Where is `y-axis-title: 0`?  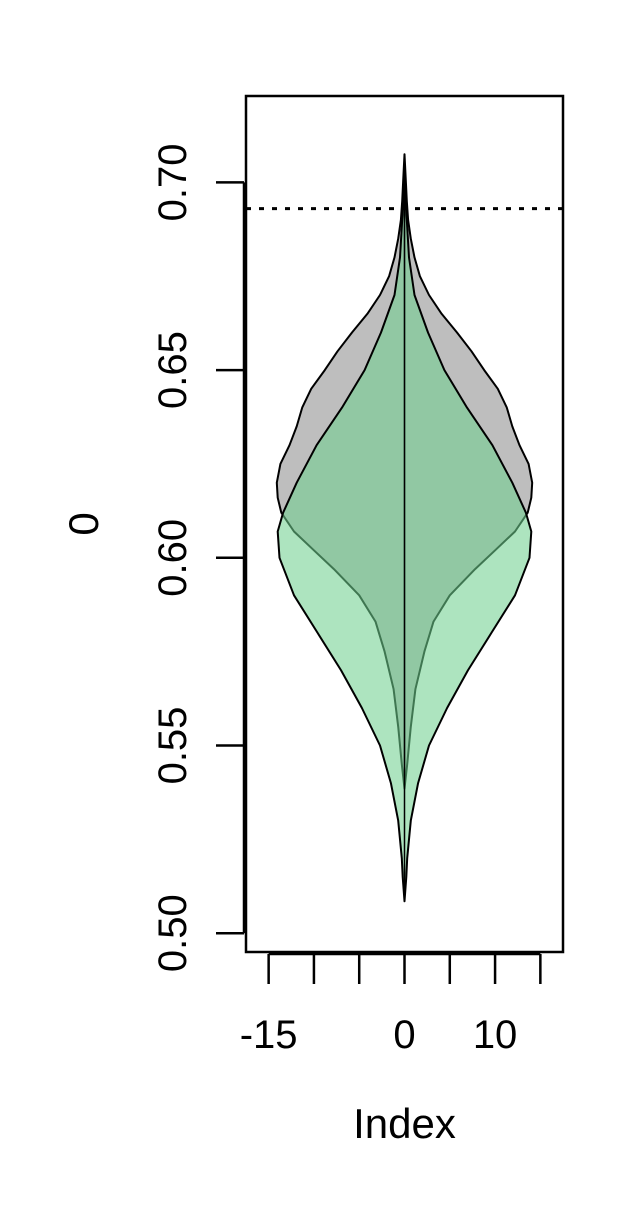 y-axis-title: 0 is located at coordinates (83, 523).